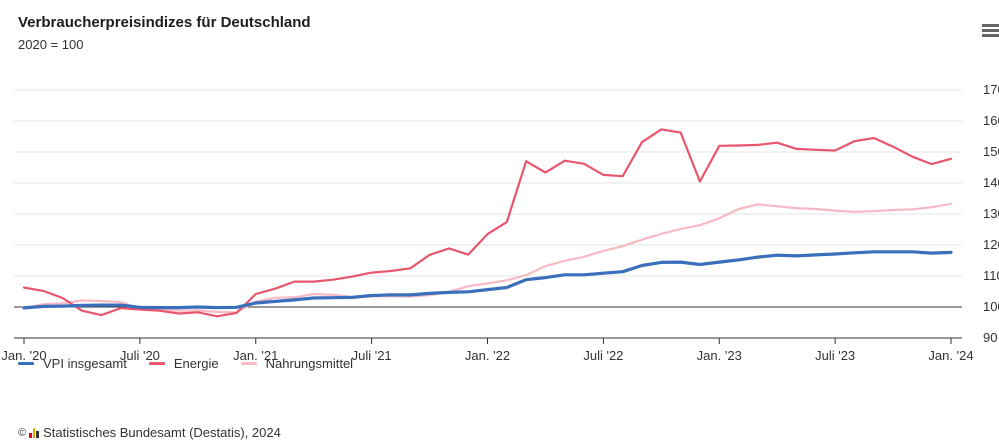 Image resolution: width=999 pixels, height=441 pixels. What do you see at coordinates (309, 363) in the screenshot?
I see `legend-label: Nahrungsmittel` at bounding box center [309, 363].